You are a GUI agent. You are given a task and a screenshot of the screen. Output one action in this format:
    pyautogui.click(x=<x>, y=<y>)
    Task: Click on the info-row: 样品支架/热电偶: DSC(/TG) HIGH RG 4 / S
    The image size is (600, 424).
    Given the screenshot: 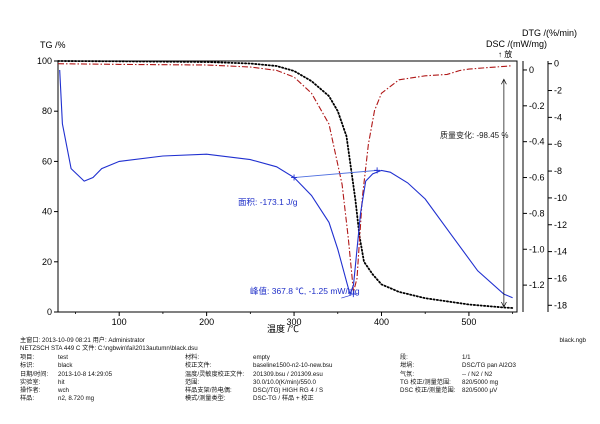 What is the action you would take?
    pyautogui.click(x=295, y=391)
    